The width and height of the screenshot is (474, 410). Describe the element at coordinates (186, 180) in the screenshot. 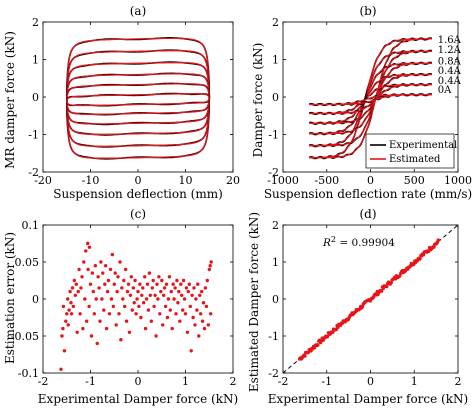

I see `panel-a-xtick-label: 10` at that location.